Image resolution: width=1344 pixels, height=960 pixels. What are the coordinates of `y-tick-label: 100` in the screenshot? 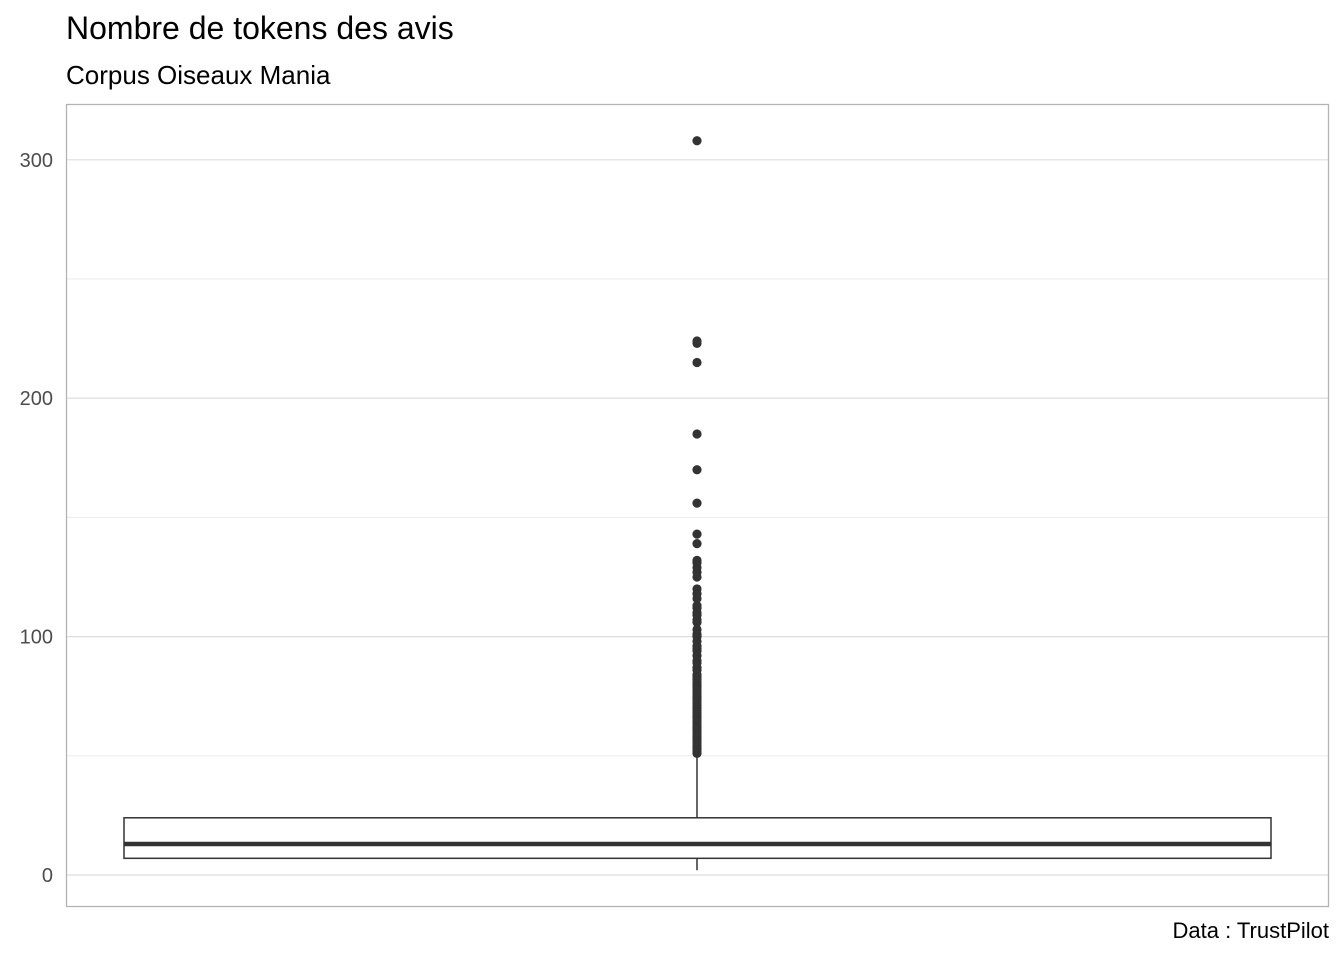 It's located at (36, 638).